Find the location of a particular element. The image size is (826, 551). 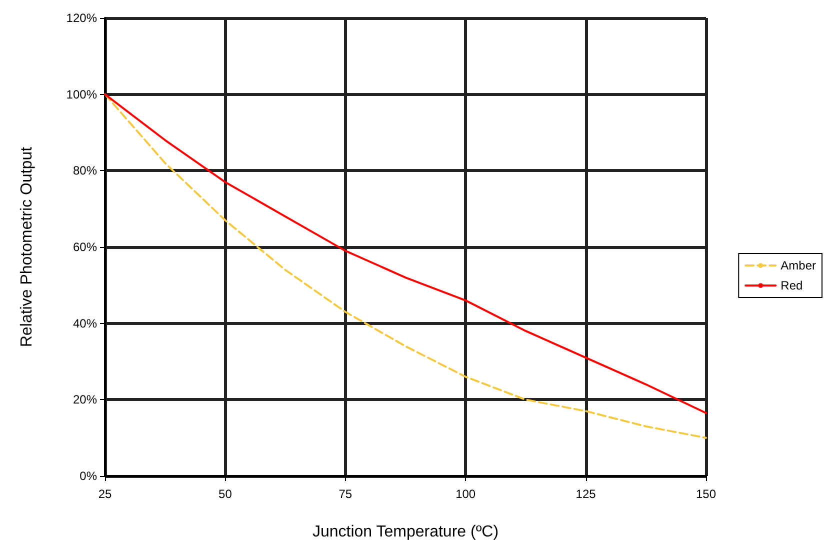

x-tick-label: 100 is located at coordinates (466, 494).